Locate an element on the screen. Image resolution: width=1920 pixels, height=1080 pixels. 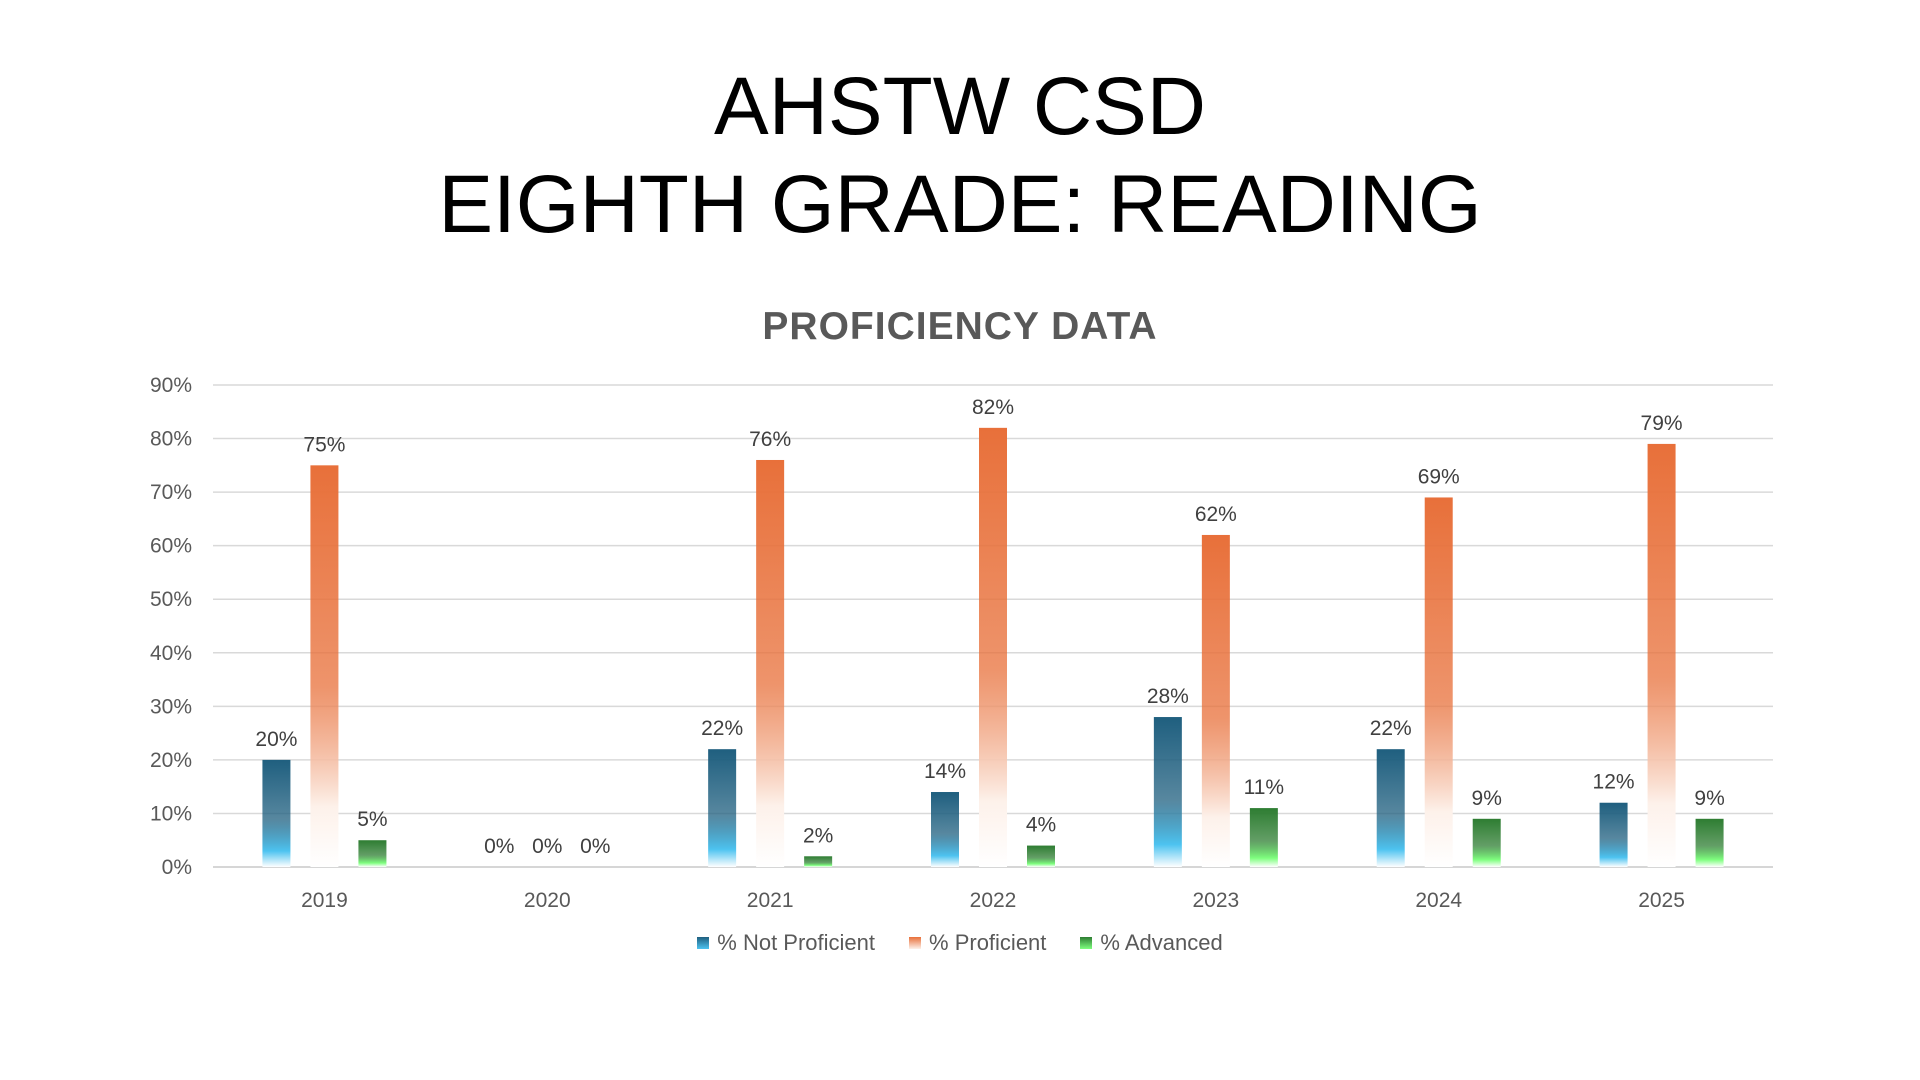
bar-not-proficient-2019 is located at coordinates (276, 813).